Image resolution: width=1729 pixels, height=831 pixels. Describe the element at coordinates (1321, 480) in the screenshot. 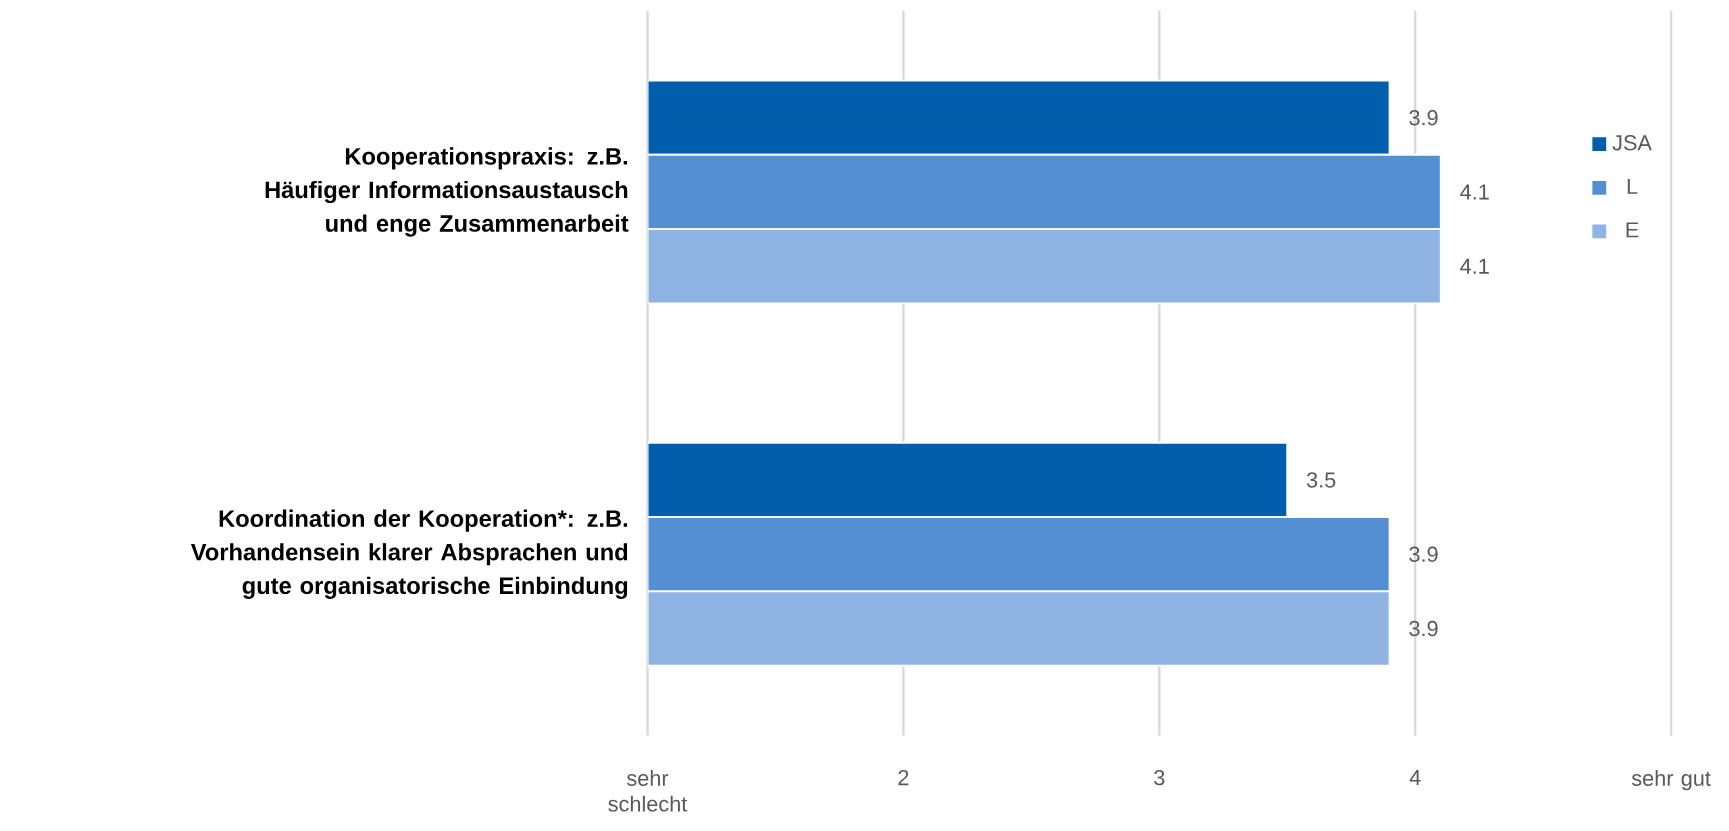

I see `data-label: 3.5` at that location.